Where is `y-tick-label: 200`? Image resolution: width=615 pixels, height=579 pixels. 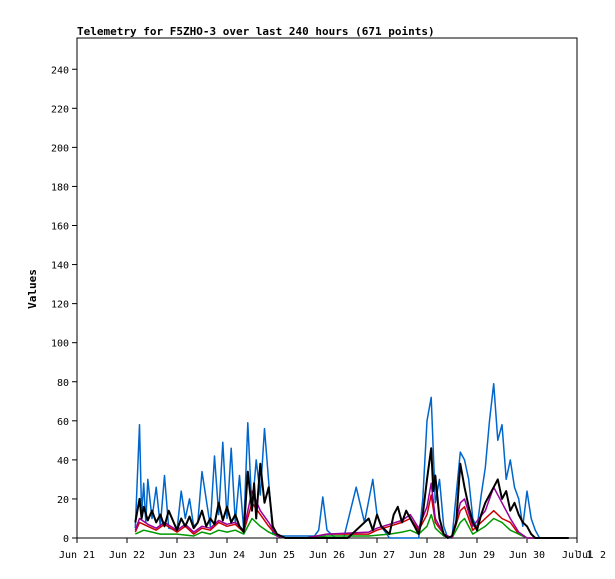 y-tick-label: 200 is located at coordinates (60, 148).